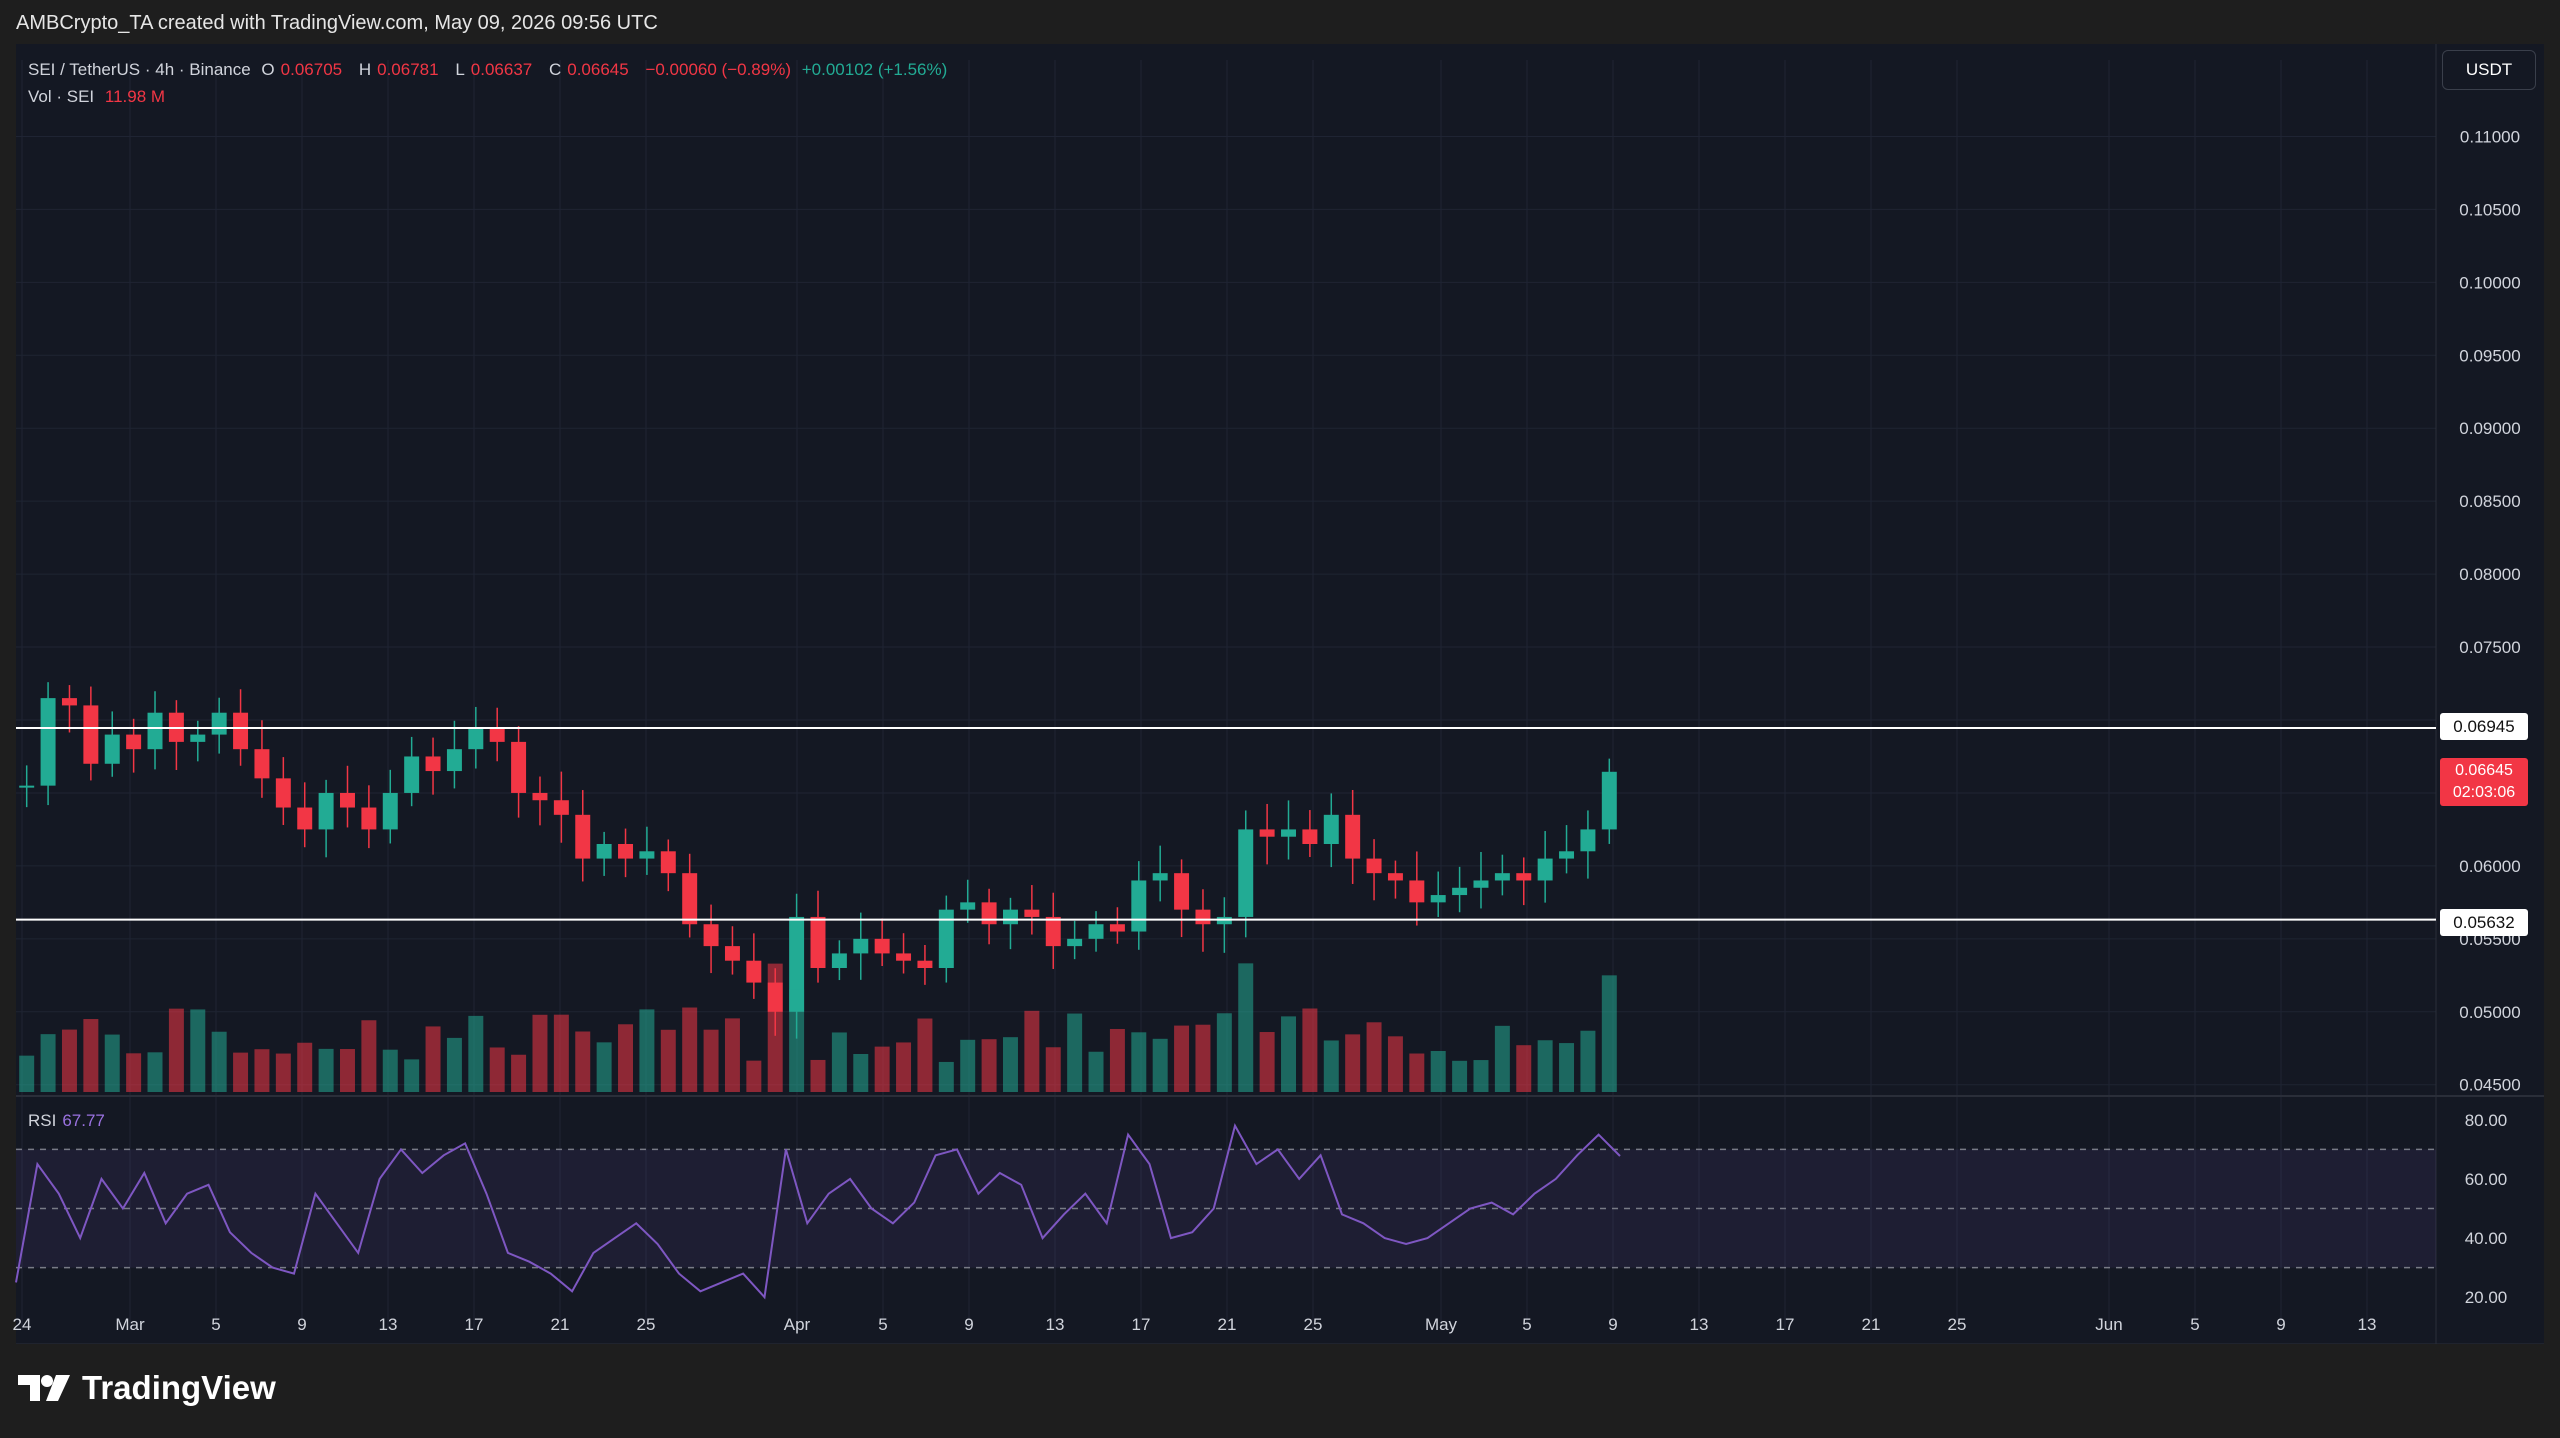 This screenshot has height=1438, width=2560. What do you see at coordinates (2489, 355) in the screenshot?
I see `price-axis-label: 0.09500` at bounding box center [2489, 355].